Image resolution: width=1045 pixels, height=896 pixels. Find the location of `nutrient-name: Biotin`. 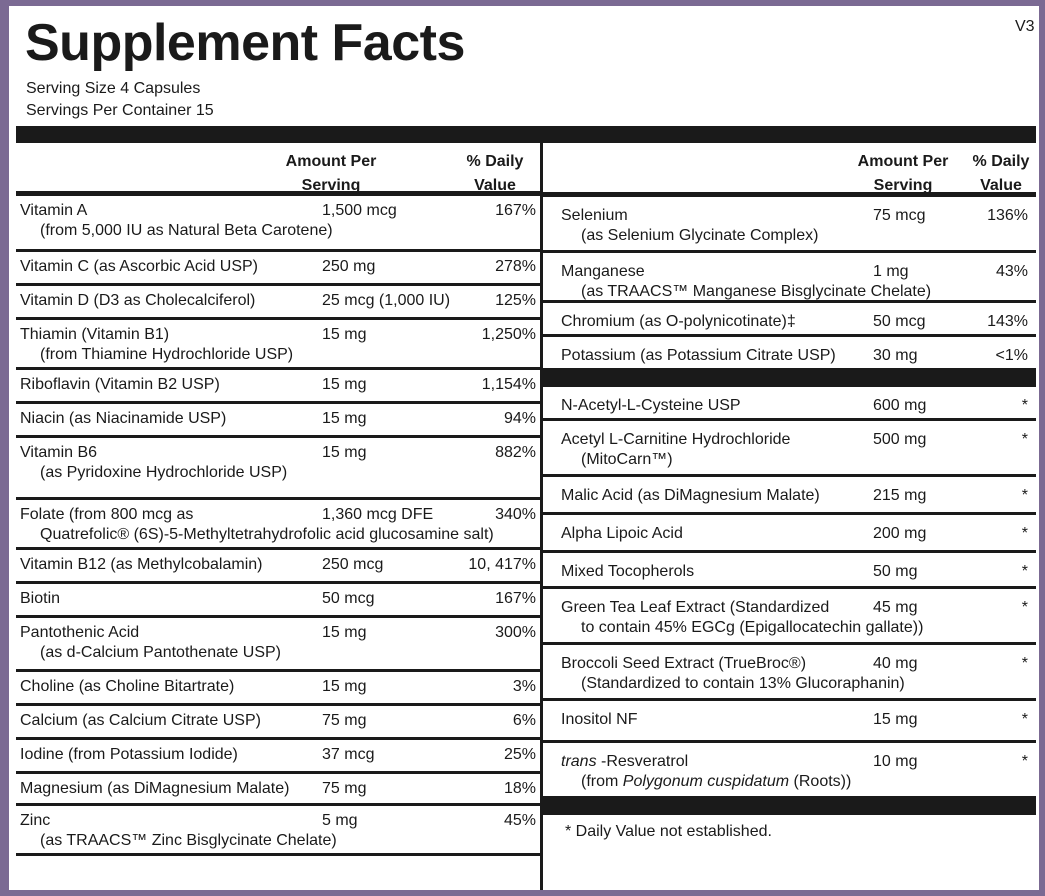

nutrient-name: Biotin is located at coordinates (40, 598).